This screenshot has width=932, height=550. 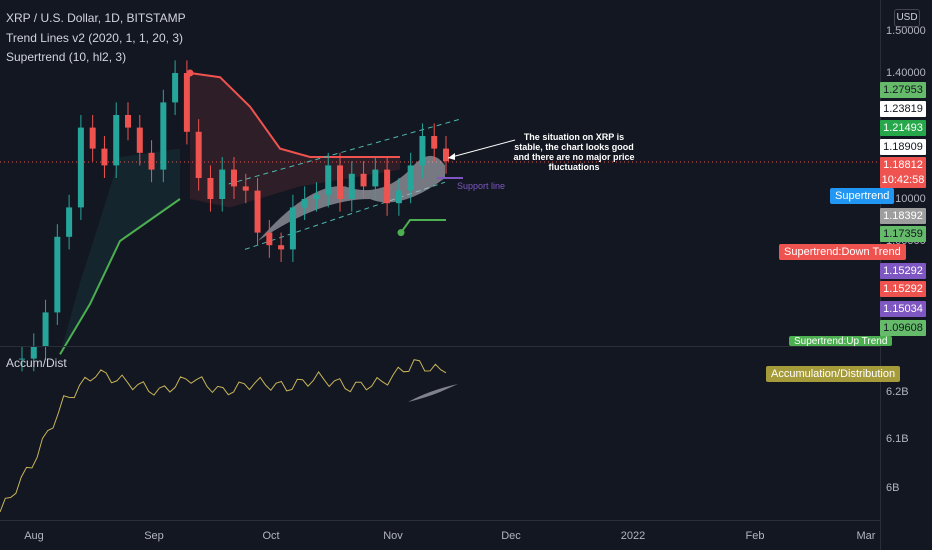 I want to click on indicator-supertrend: Supertrend (10, hl2, 3), so click(x=66, y=57).